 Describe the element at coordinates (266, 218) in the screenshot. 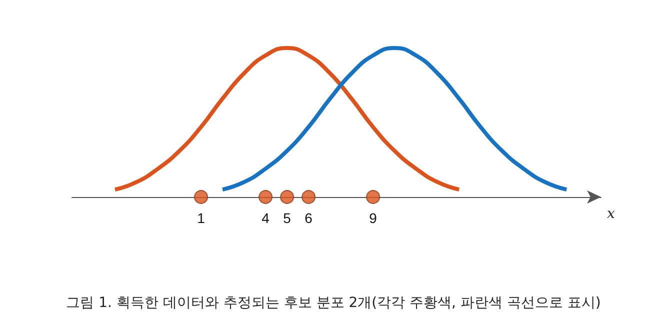

I see `x-tick-label: 4` at that location.